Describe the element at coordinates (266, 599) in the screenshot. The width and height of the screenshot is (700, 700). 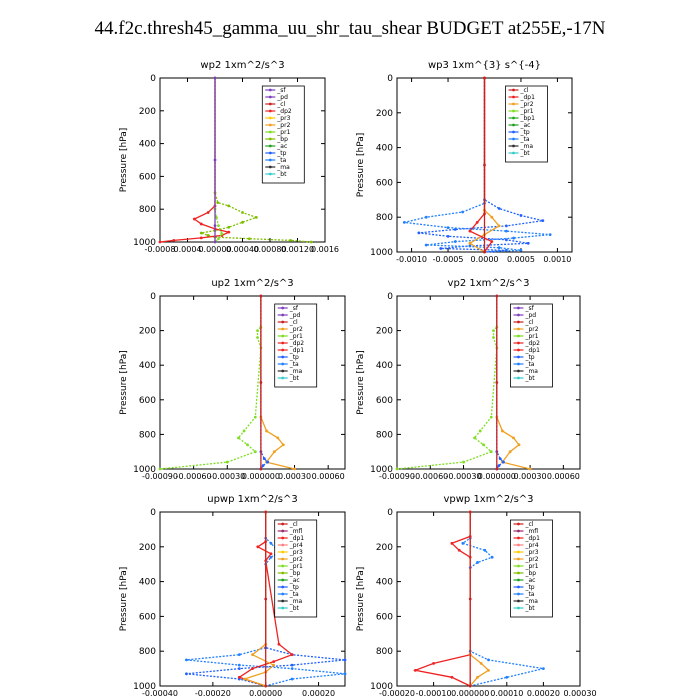
I see `series-line-tp` at that location.